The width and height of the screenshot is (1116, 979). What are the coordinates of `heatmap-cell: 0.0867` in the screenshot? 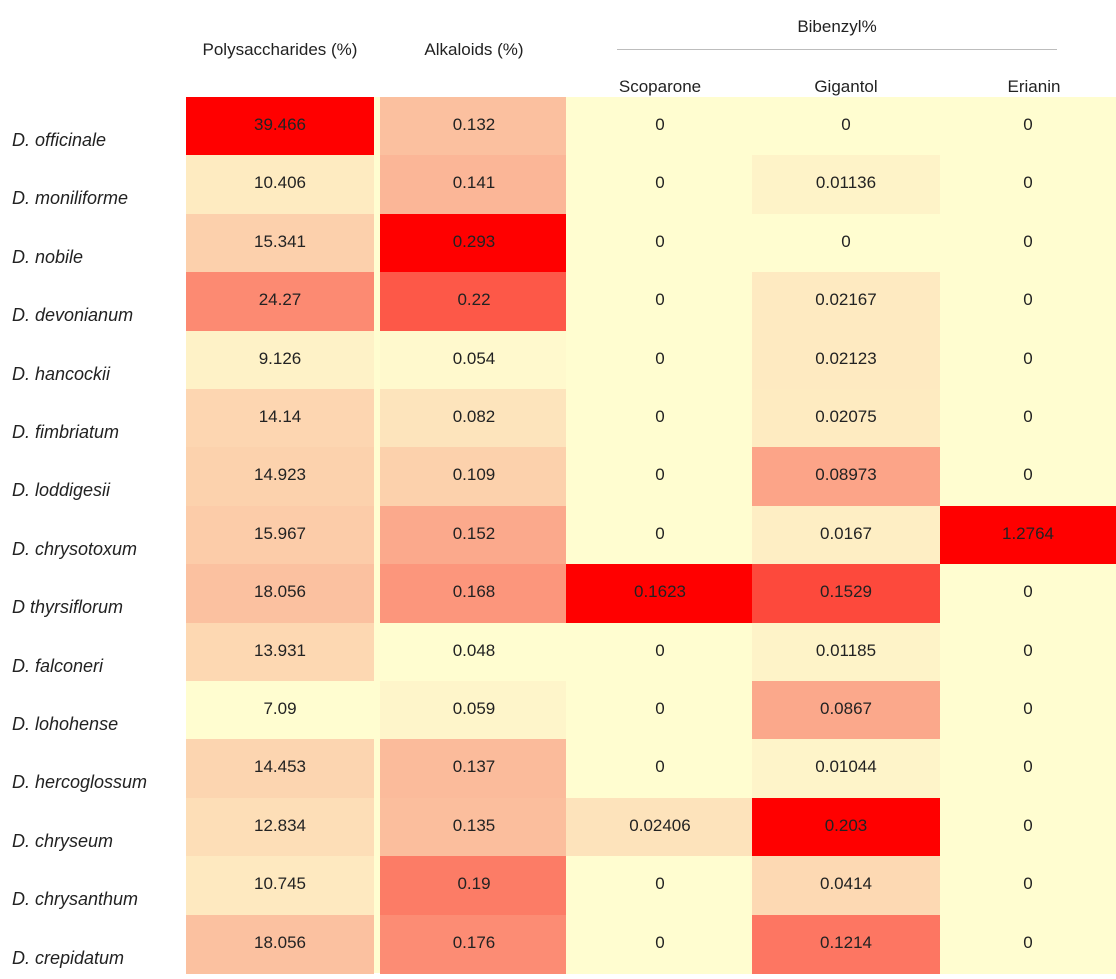 It's located at (846, 710).